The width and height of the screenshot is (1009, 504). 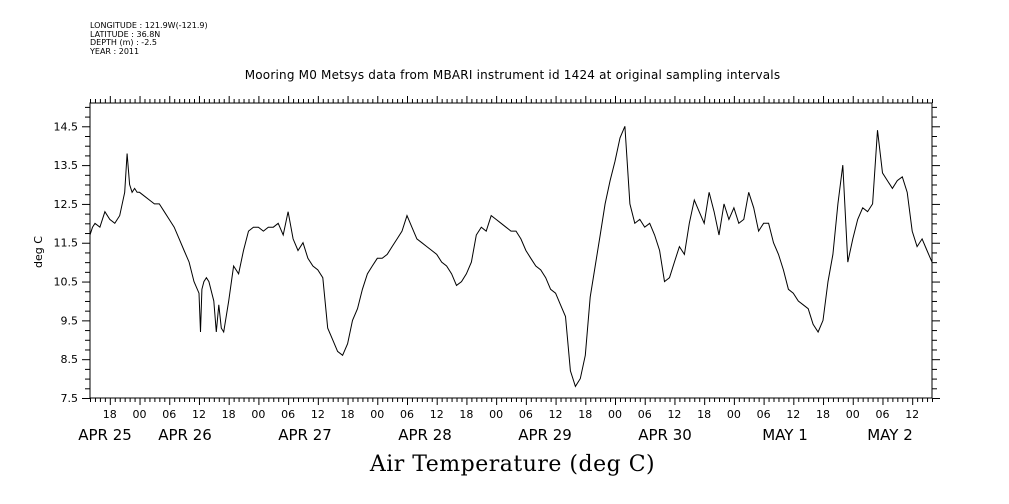 I want to click on year-text: YEAR : 2011, so click(x=115, y=51).